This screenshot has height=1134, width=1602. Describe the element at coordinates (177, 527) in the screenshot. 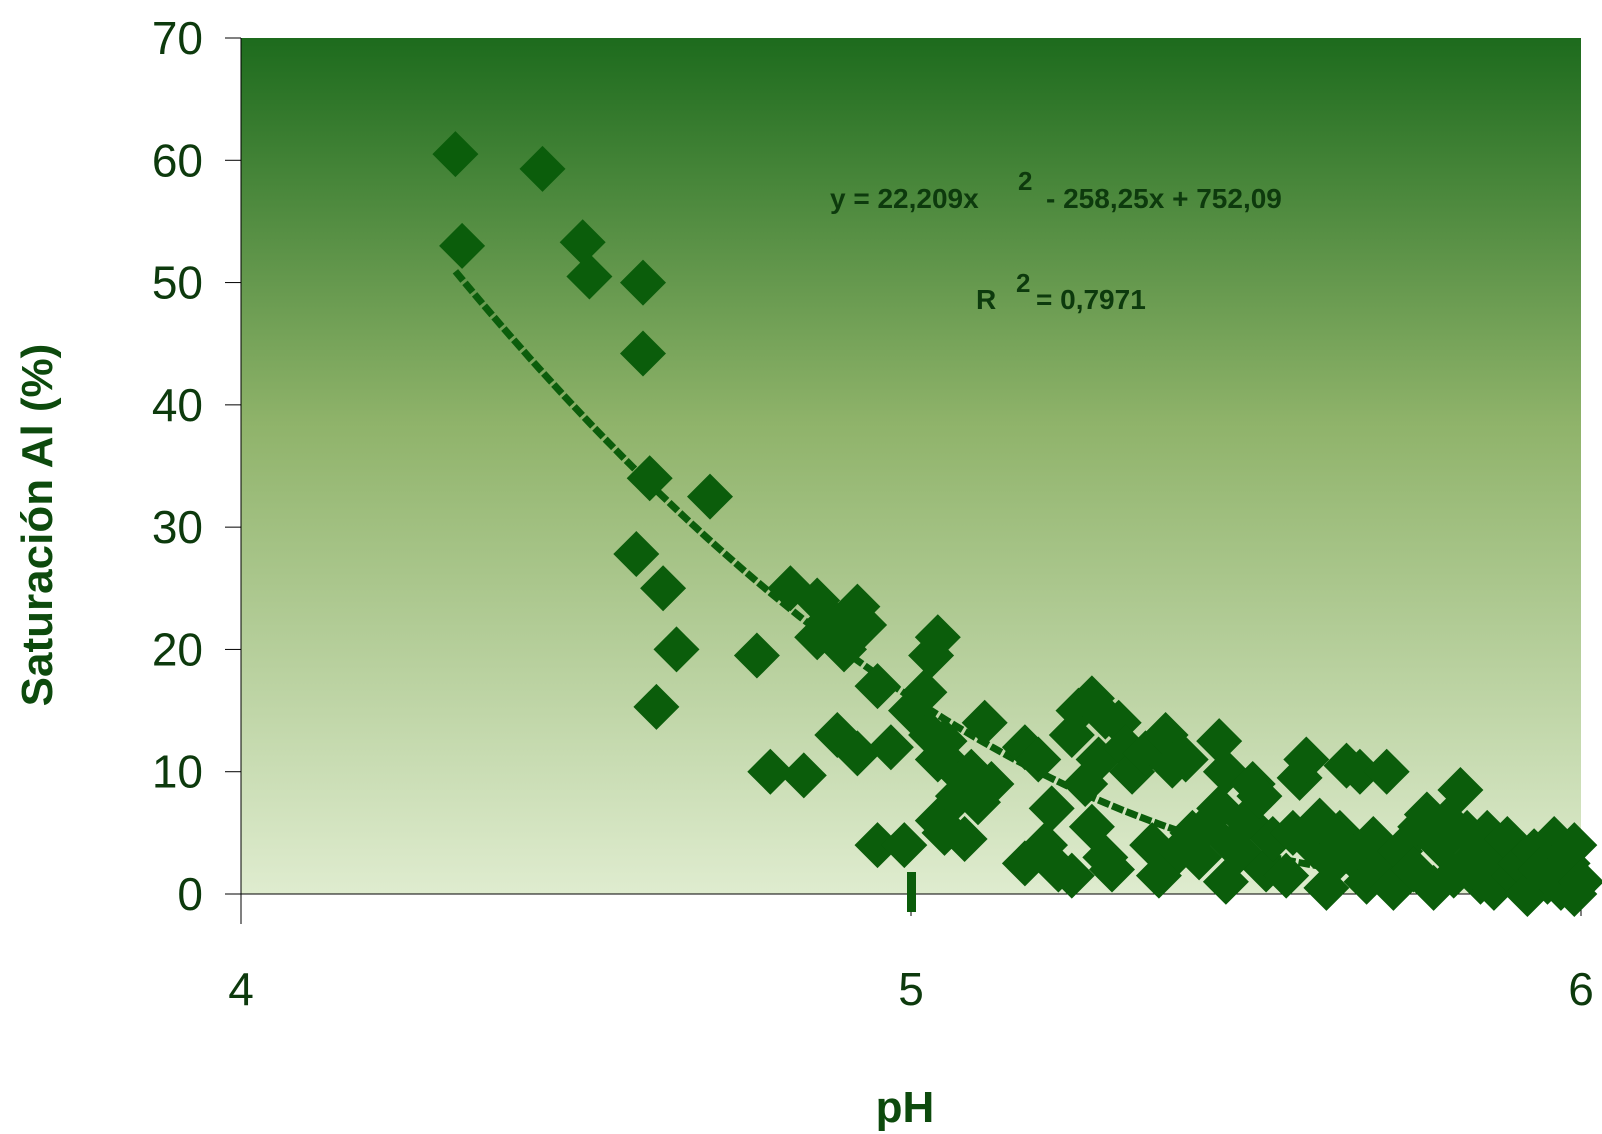

I see `y-tick-label: 30` at that location.